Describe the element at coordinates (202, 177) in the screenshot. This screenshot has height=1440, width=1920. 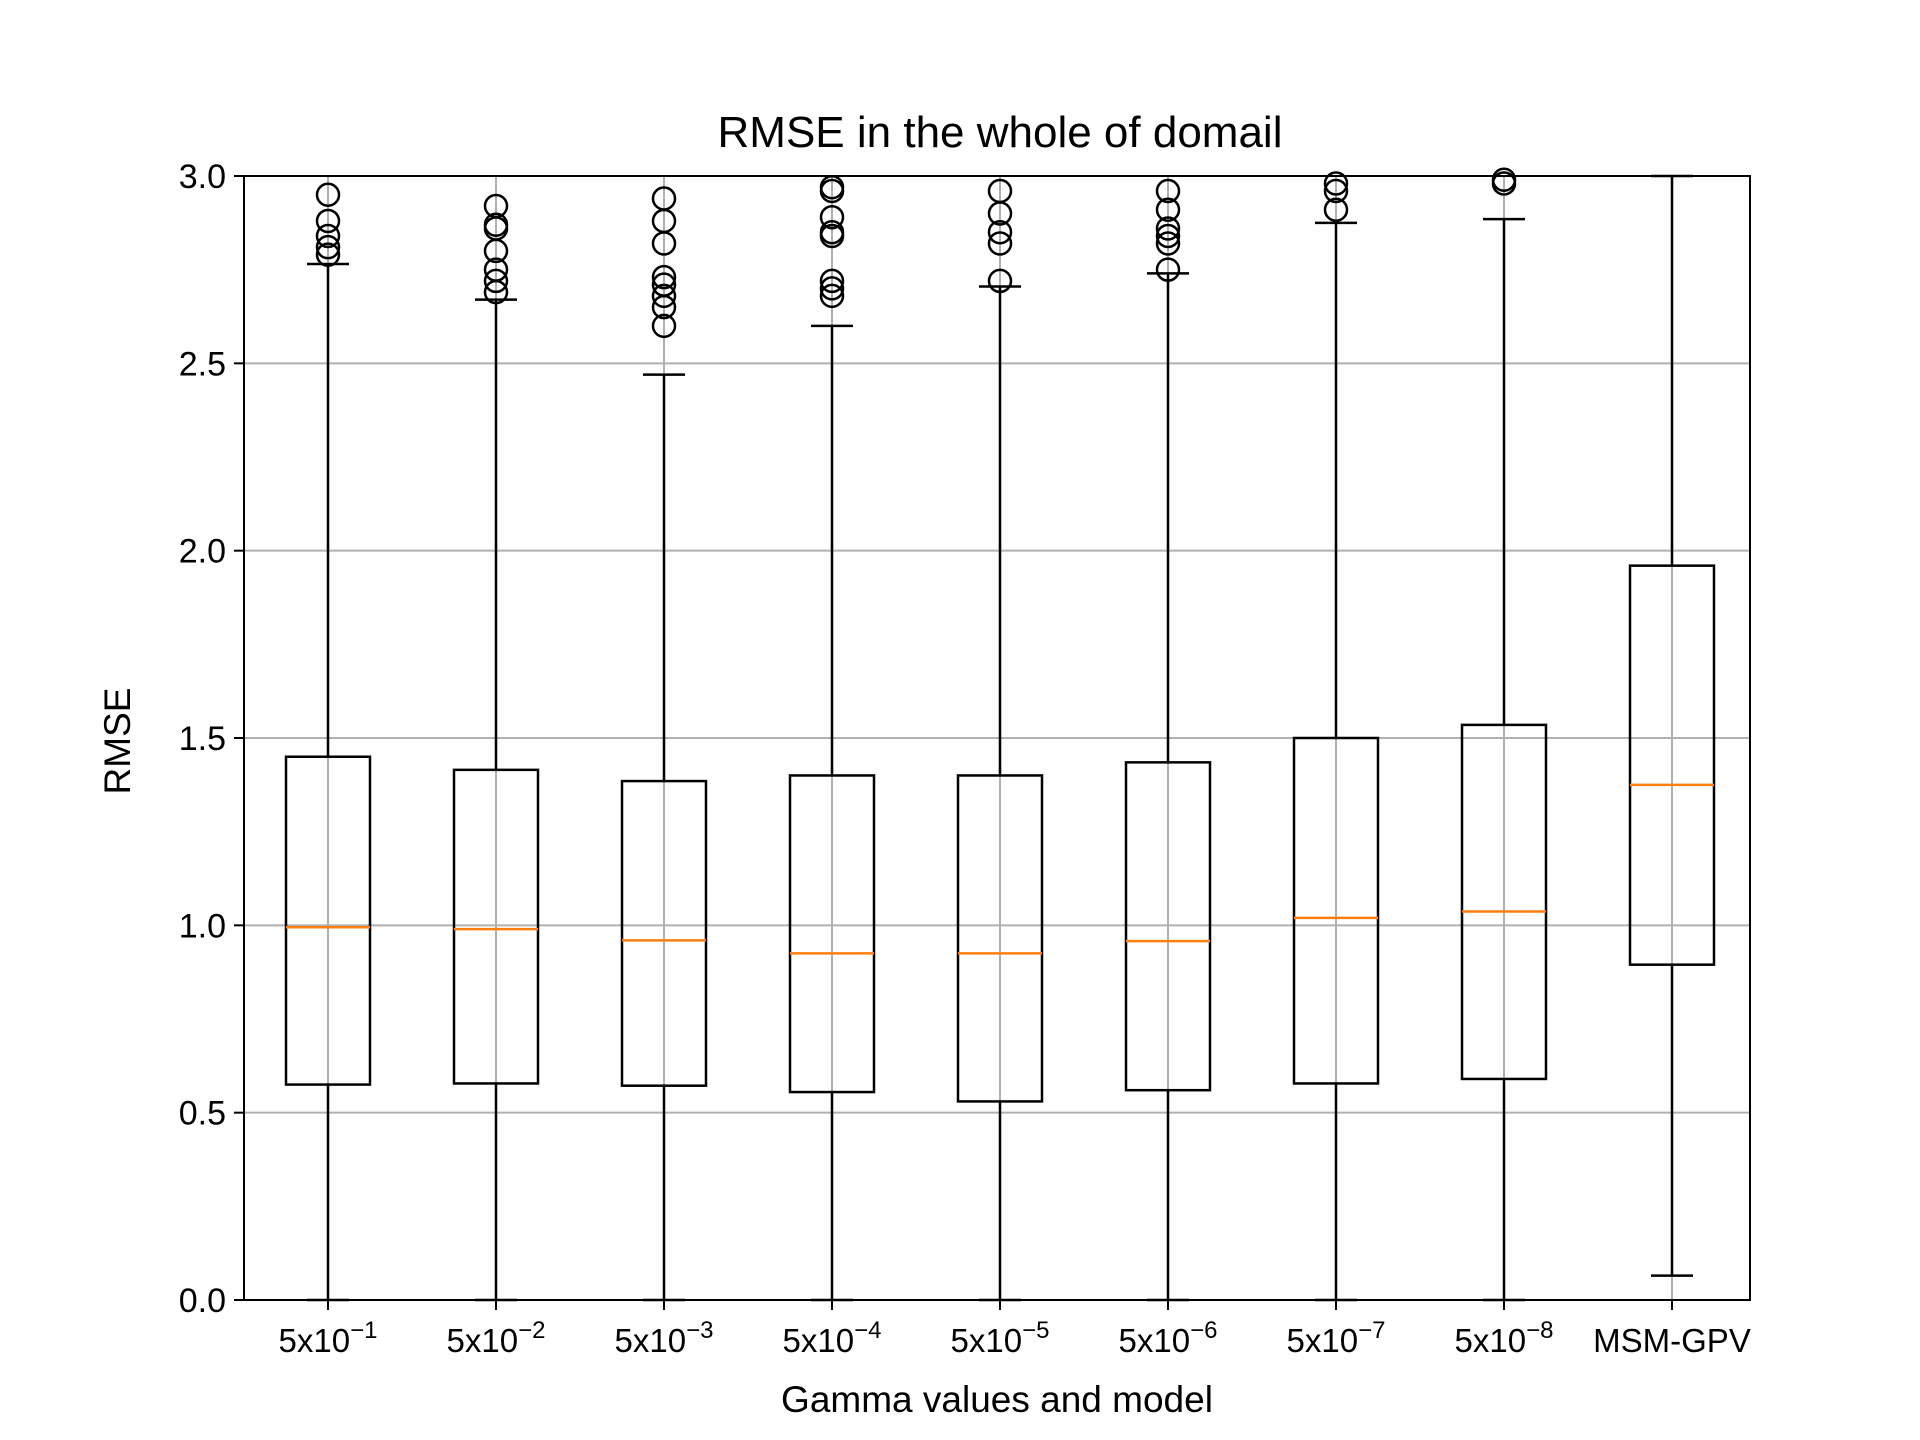
I see `y-tick-label: 3.0` at that location.